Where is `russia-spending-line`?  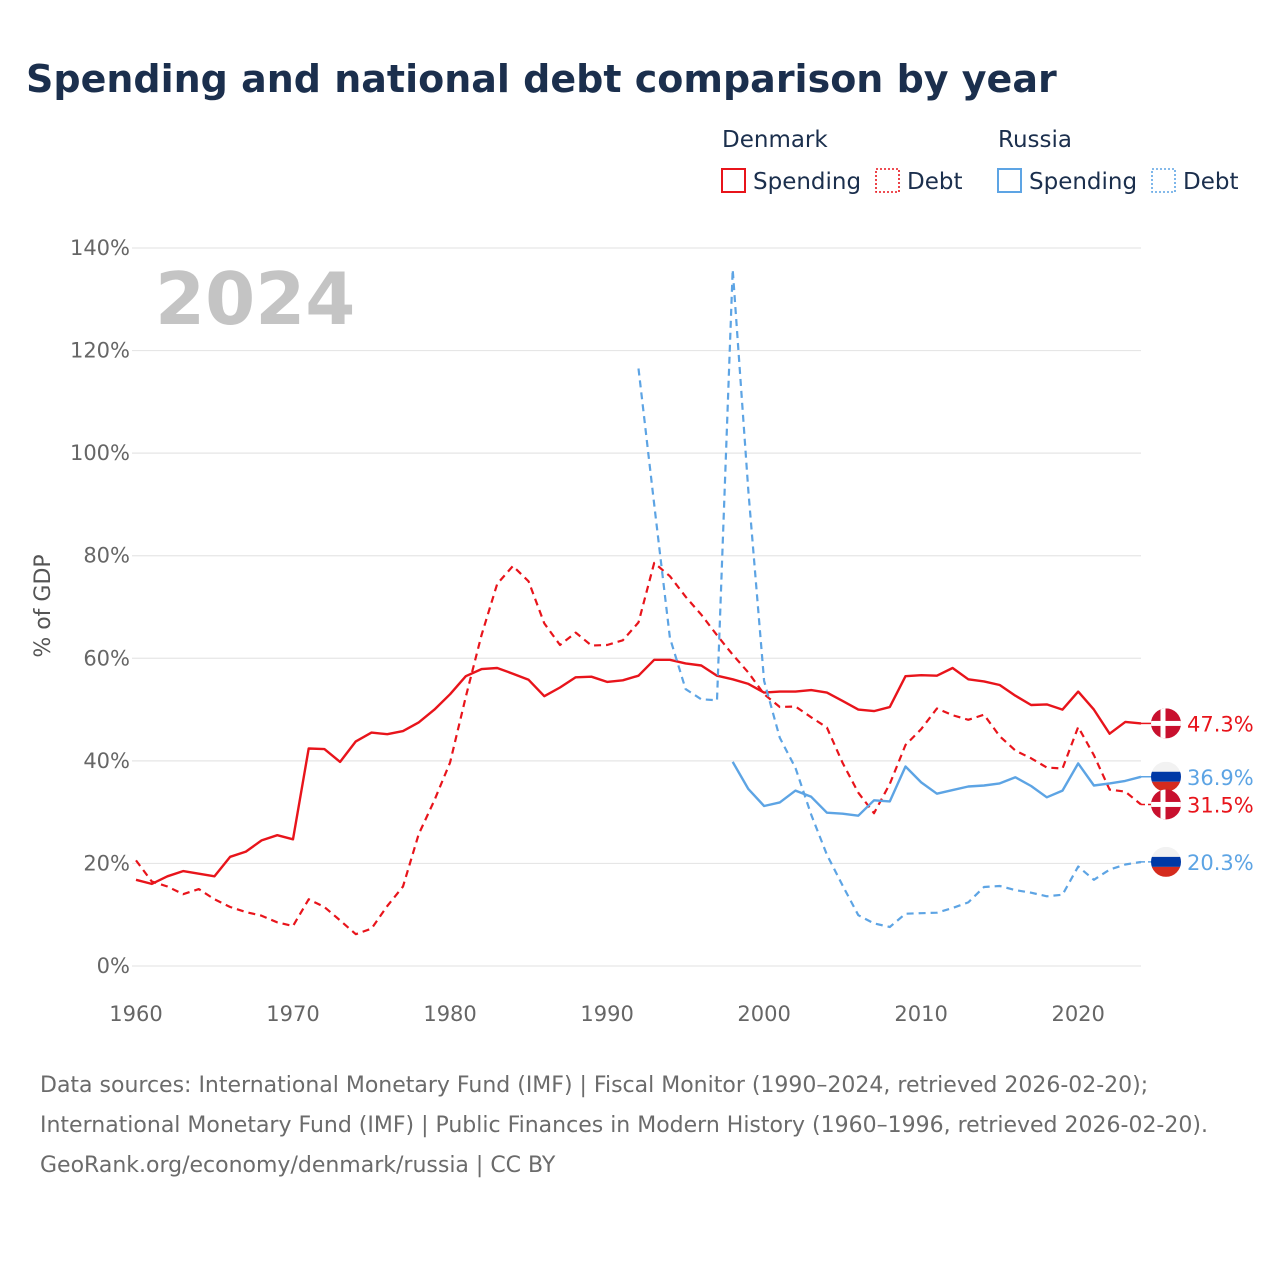
russia-spending-line is located at coordinates (936, 789).